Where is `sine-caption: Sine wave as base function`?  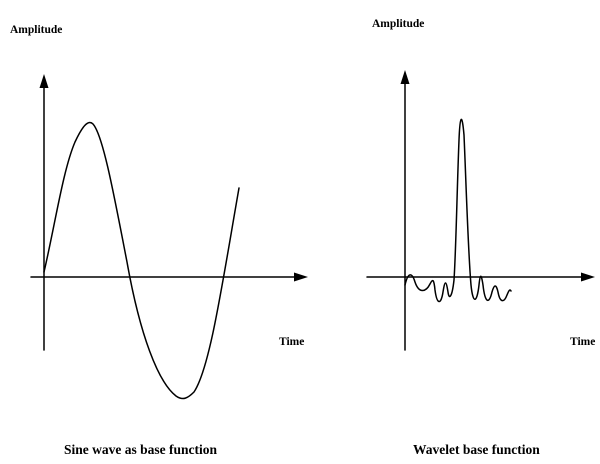 sine-caption: Sine wave as base function is located at coordinates (141, 449).